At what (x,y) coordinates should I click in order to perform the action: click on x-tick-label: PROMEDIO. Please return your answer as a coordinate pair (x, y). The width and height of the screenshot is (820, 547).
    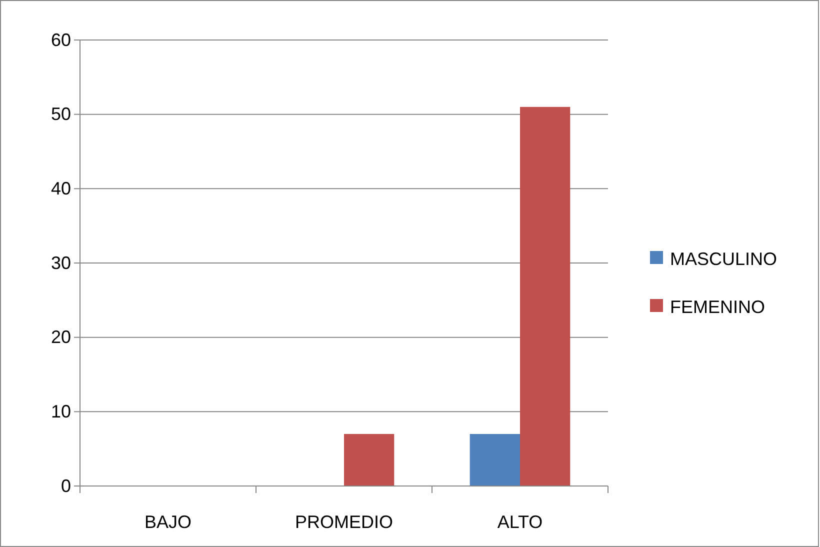
    Looking at the image, I should click on (344, 522).